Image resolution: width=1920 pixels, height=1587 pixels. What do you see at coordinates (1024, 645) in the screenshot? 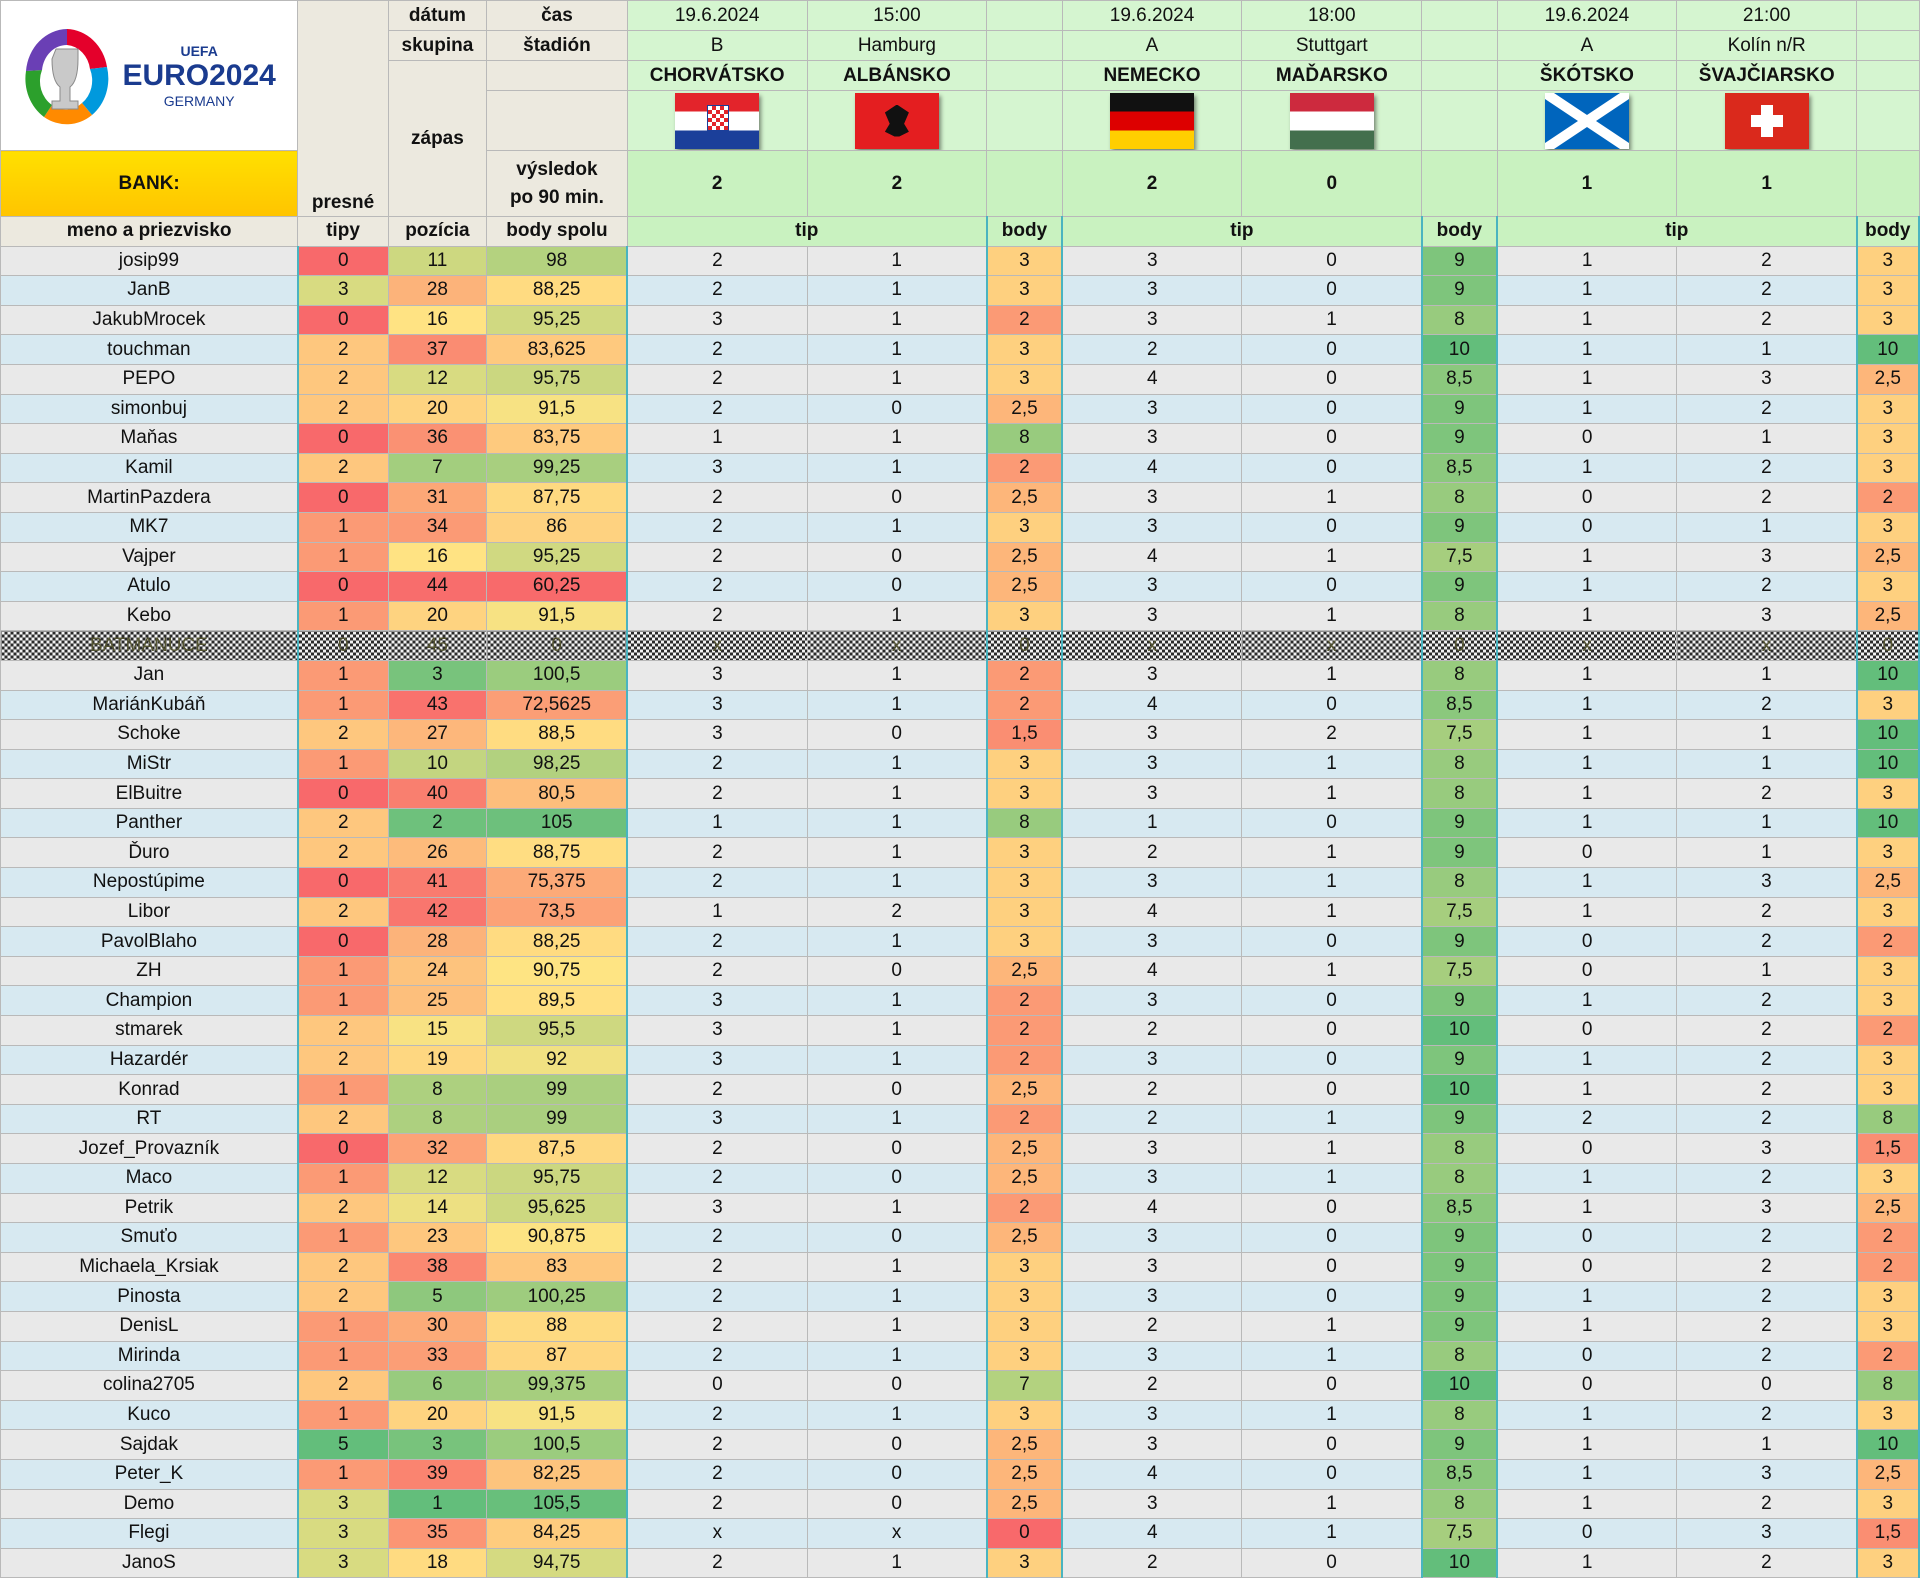
I see `m1-points: 0` at bounding box center [1024, 645].